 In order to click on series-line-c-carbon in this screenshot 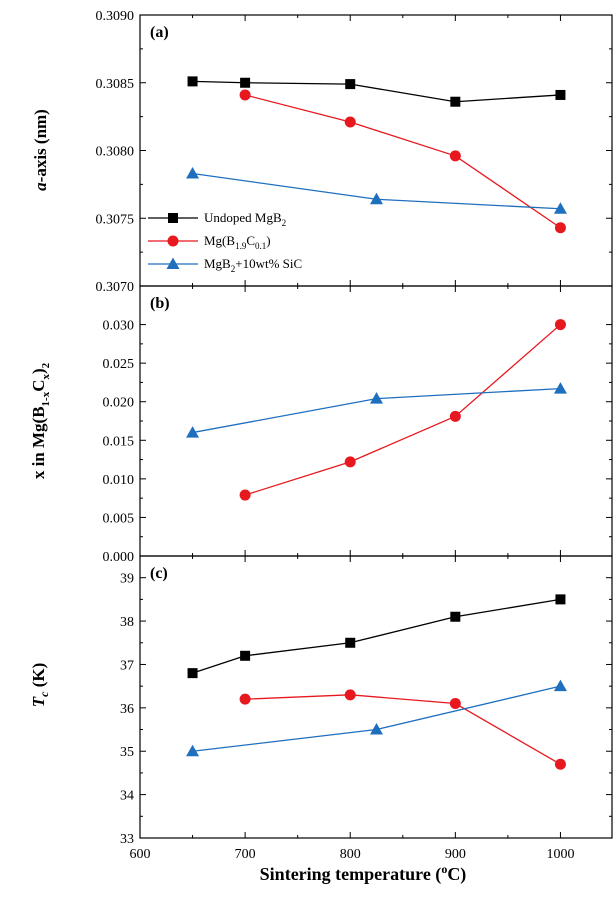, I will do `click(403, 729)`.